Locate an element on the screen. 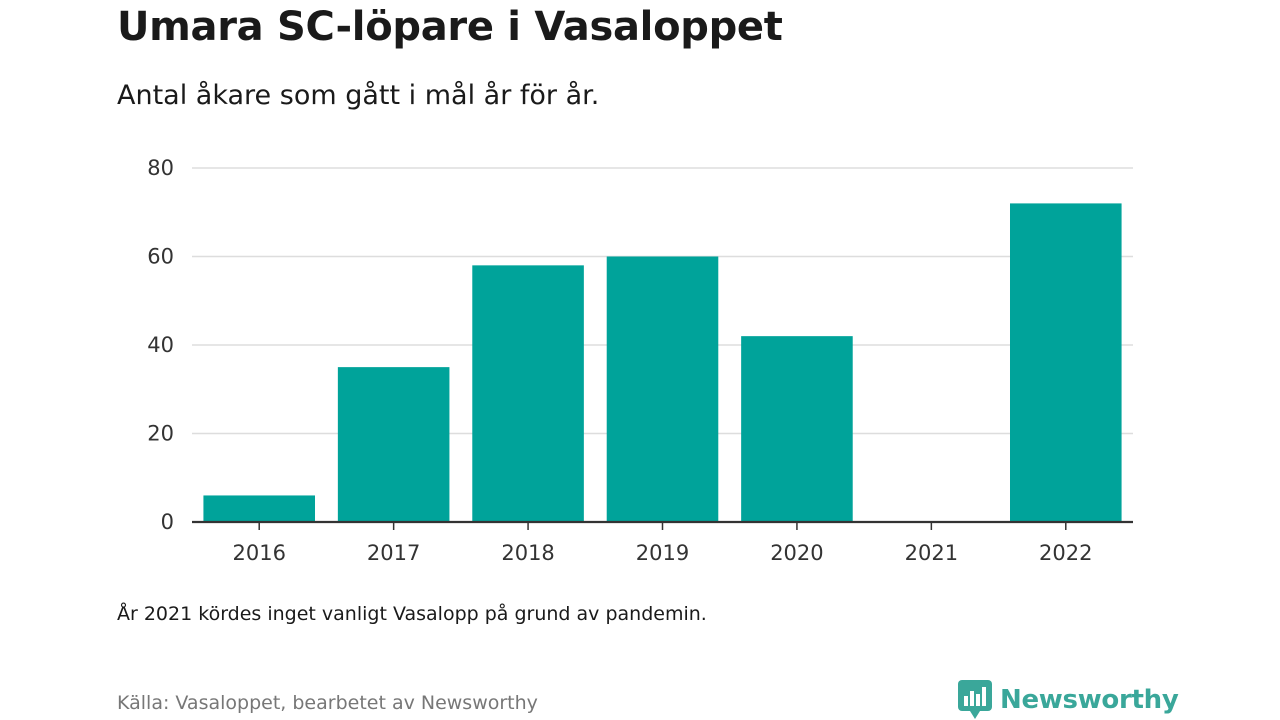 The image size is (1280, 720). chart-title: Umara SC-löpare i Vasaloppet is located at coordinates (450, 27).